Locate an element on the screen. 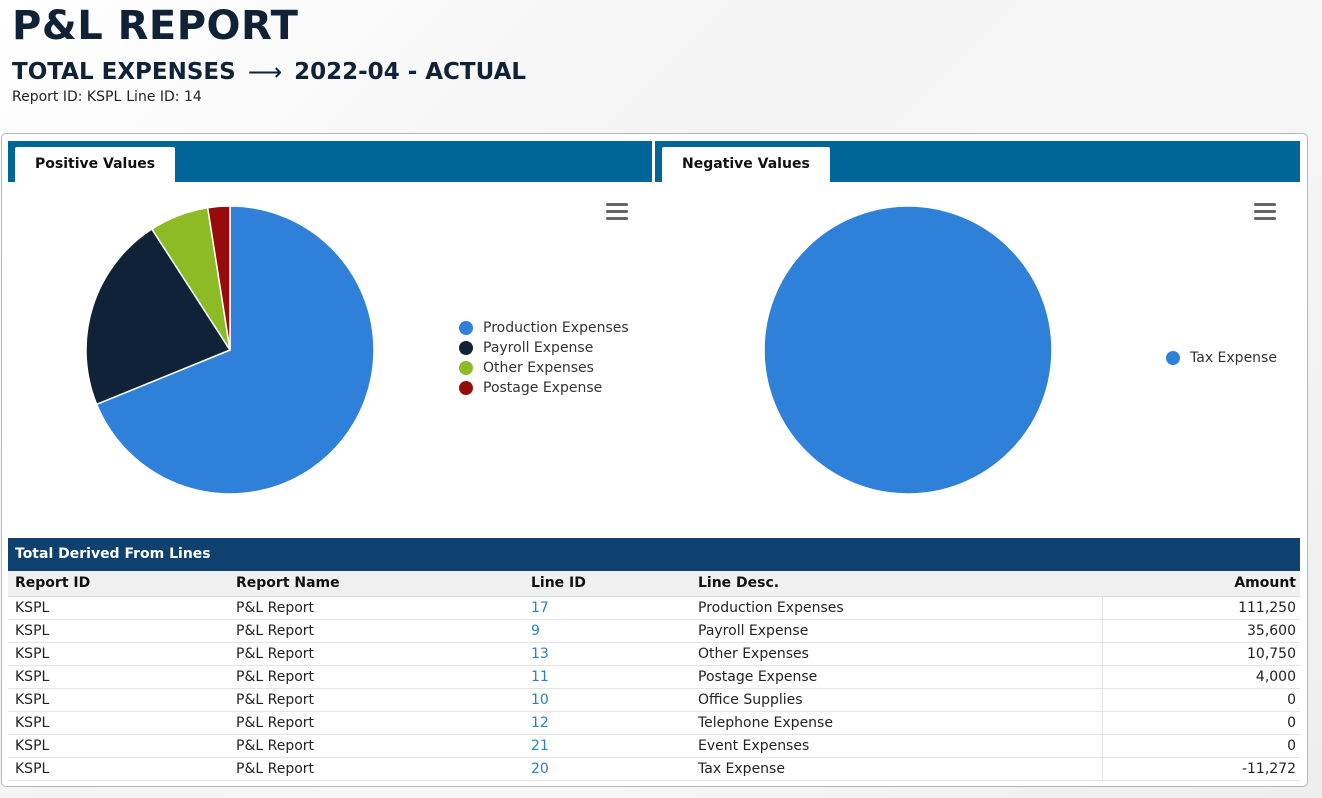 The width and height of the screenshot is (1322, 798). legend-item-postage-expense: Postage Expense is located at coordinates (544, 388).